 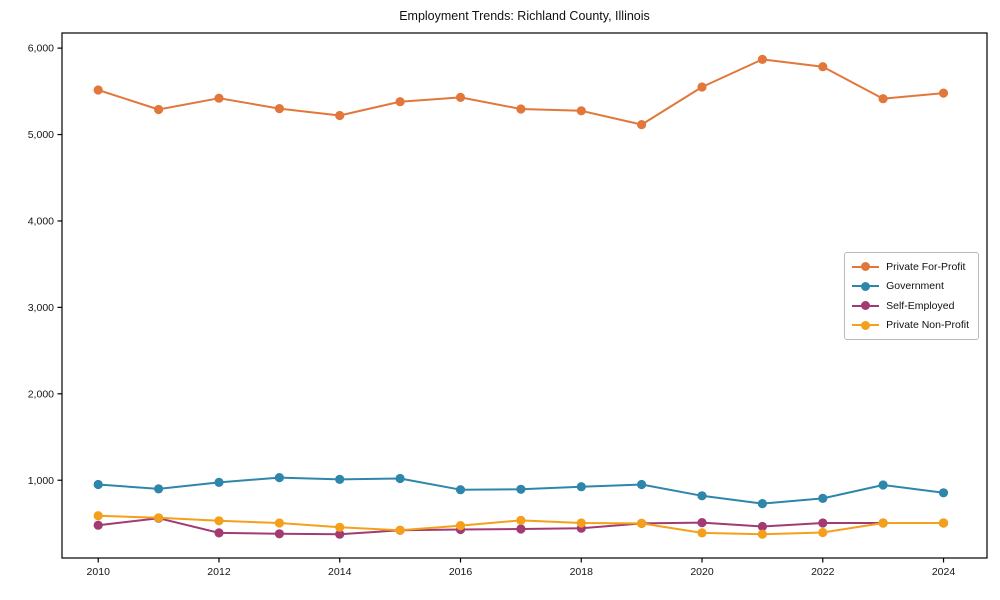 I want to click on legend-item-private-non-profit: Private Non-Profit, so click(x=910, y=325).